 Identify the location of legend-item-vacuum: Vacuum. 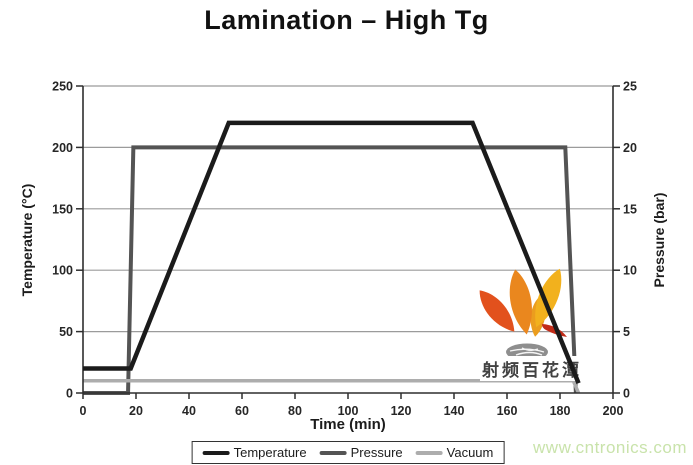
(454, 452).